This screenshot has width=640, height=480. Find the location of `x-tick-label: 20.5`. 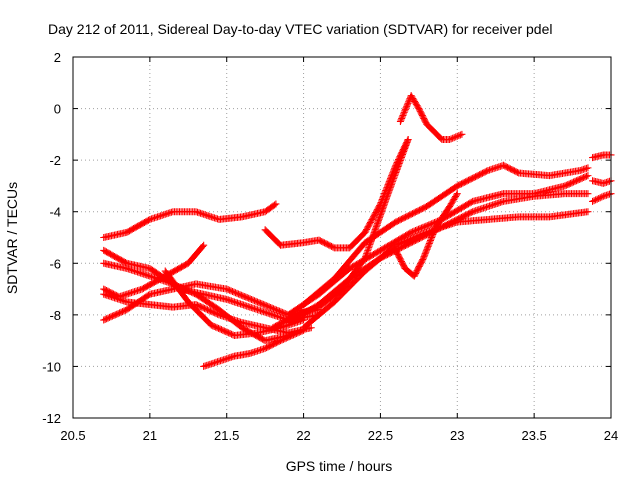

x-tick-label: 20.5 is located at coordinates (72, 435).